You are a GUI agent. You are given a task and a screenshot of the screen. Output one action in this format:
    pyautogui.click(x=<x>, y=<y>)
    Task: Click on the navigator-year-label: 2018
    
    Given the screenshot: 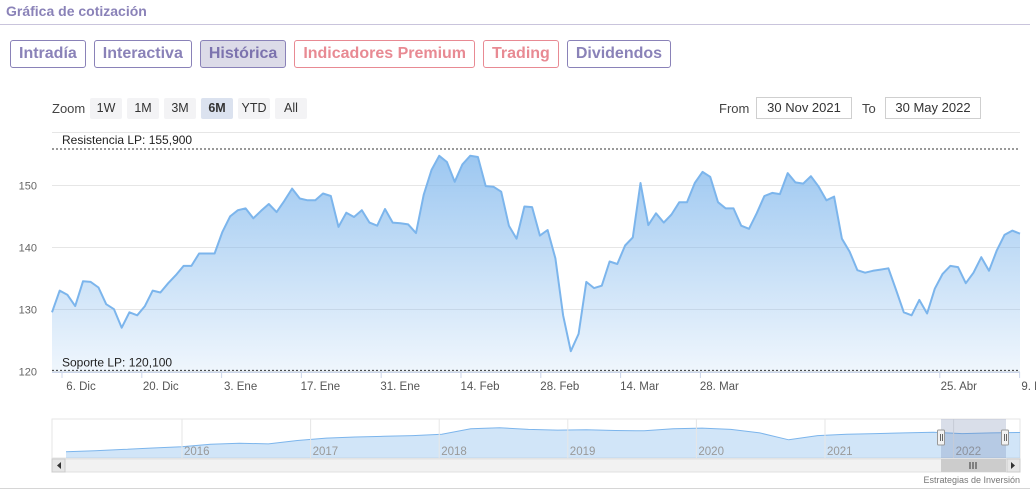 What is the action you would take?
    pyautogui.click(x=454, y=452)
    